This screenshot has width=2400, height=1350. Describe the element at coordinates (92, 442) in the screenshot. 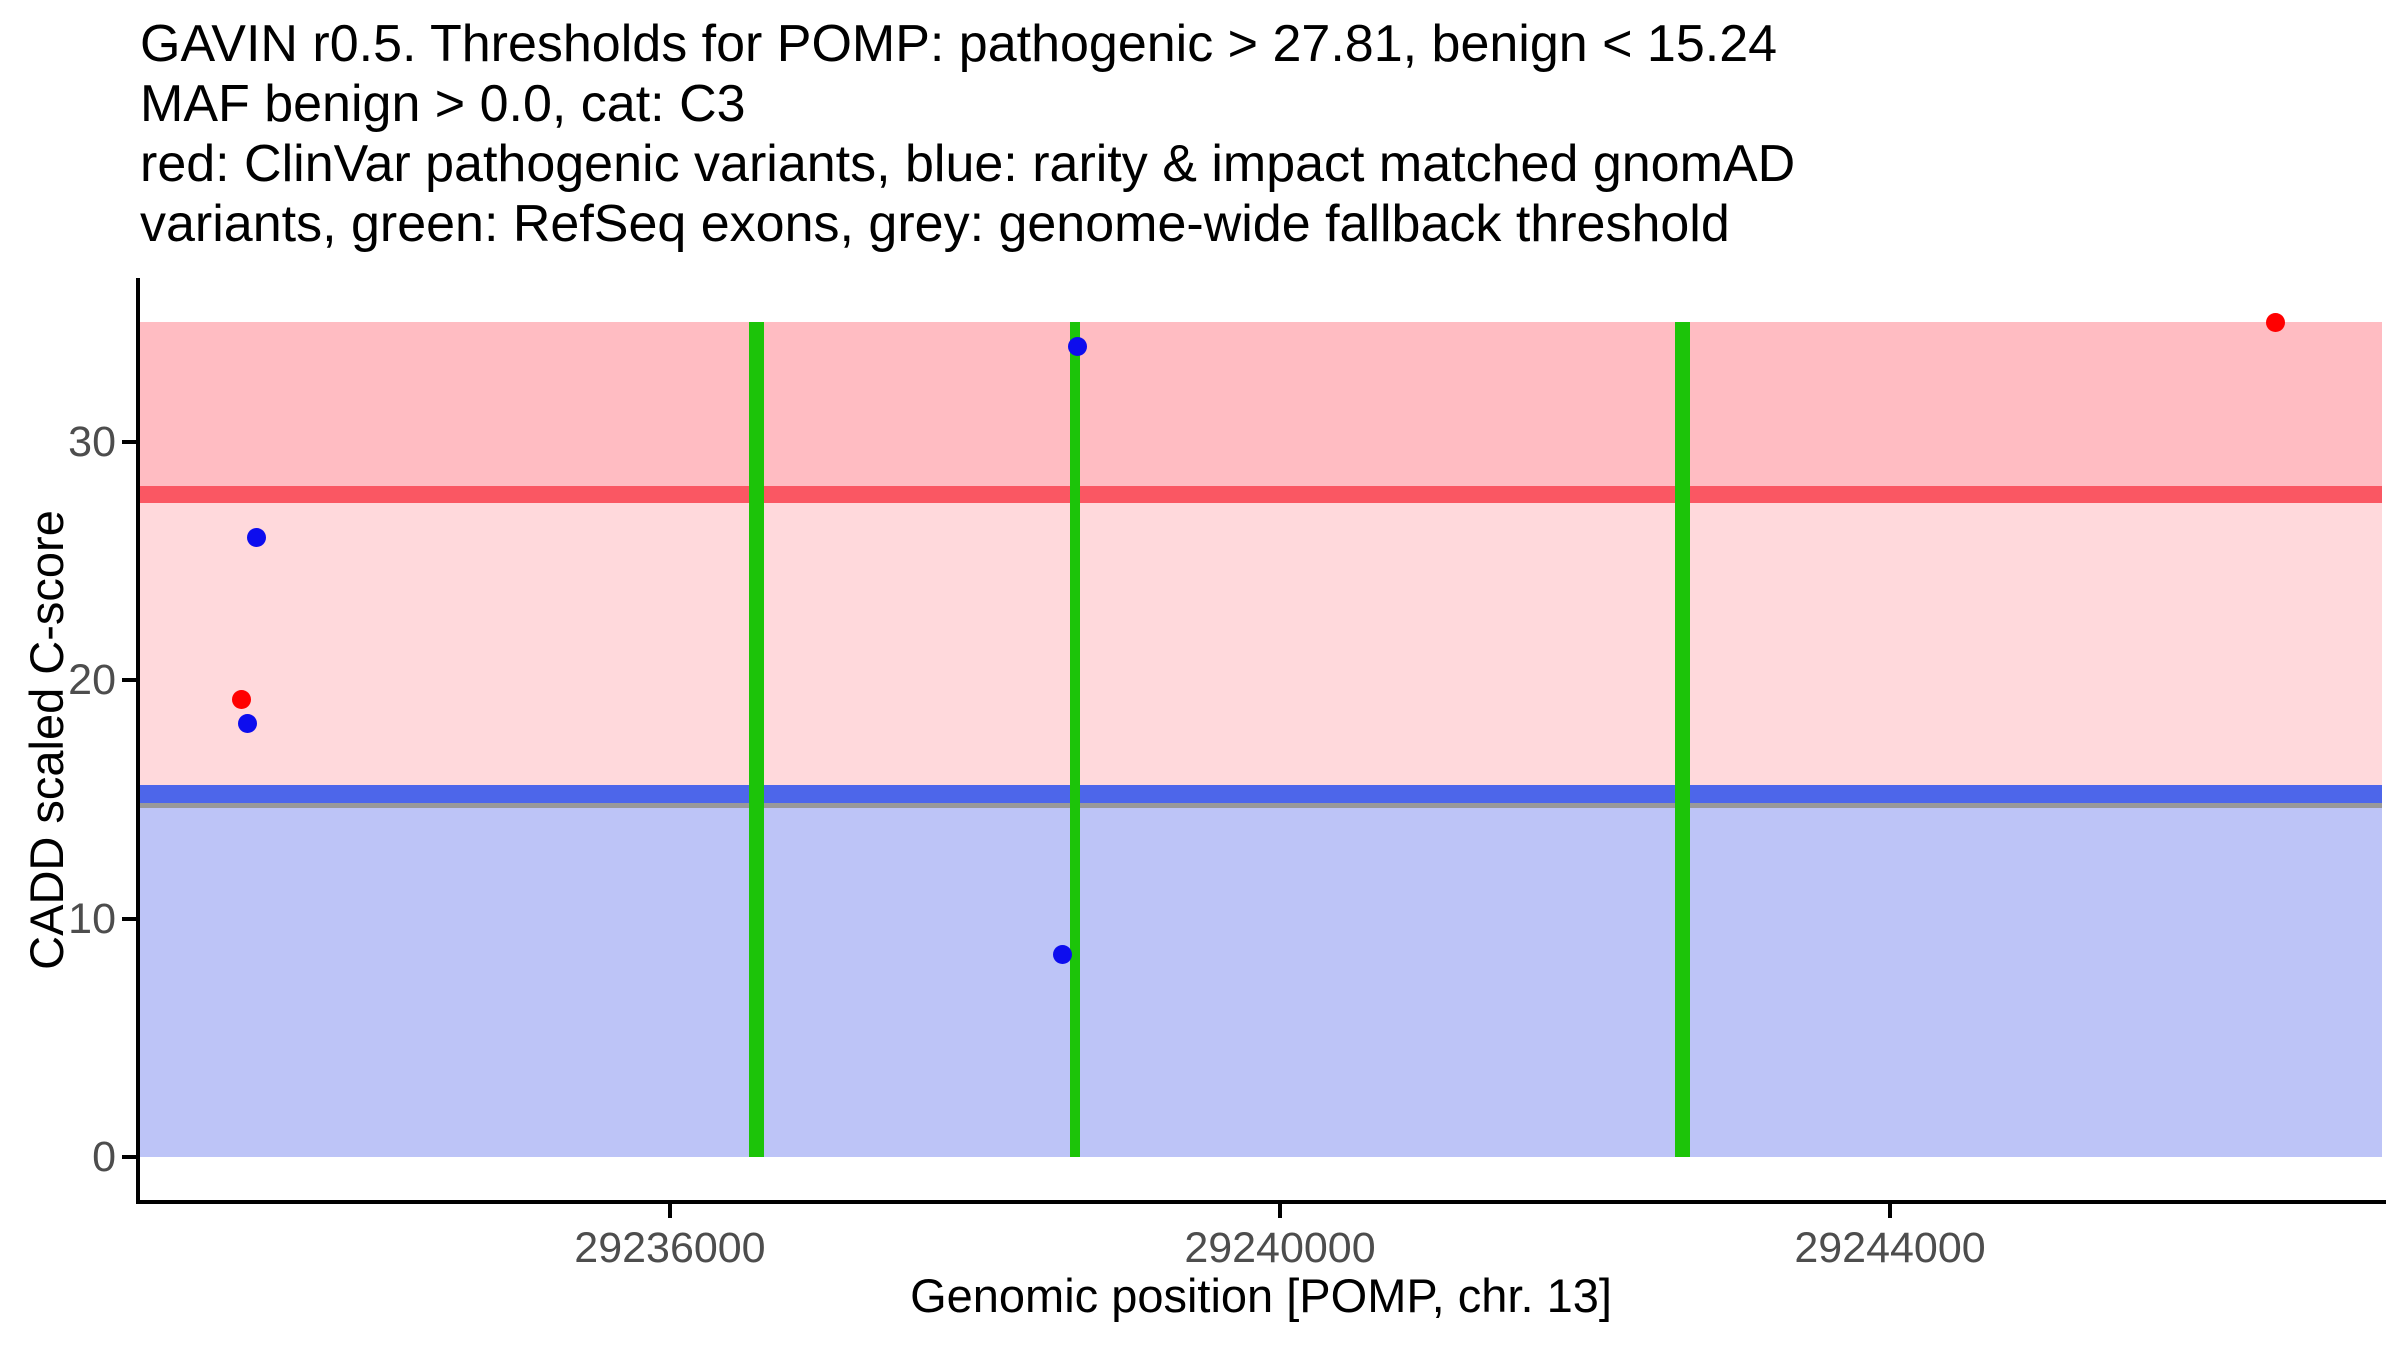

I see `y-tick-label: 30` at that location.